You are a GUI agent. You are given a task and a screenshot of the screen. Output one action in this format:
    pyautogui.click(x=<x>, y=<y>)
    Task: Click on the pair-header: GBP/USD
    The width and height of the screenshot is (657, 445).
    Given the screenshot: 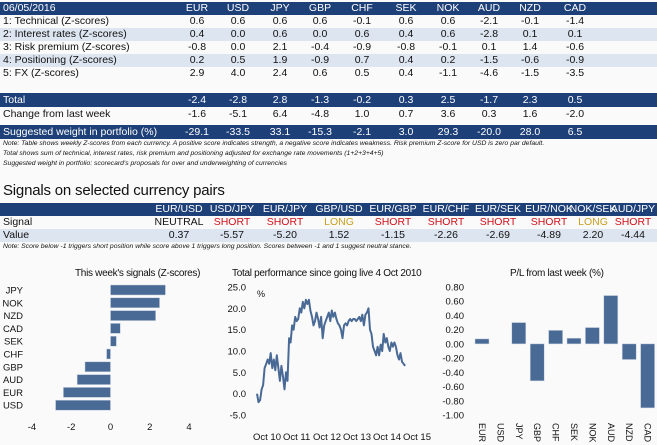 What is the action you would take?
    pyautogui.click(x=339, y=209)
    